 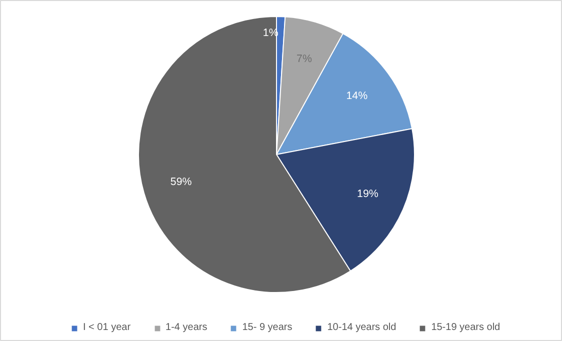 I want to click on legend-label: I < 01 year, so click(x=107, y=327).